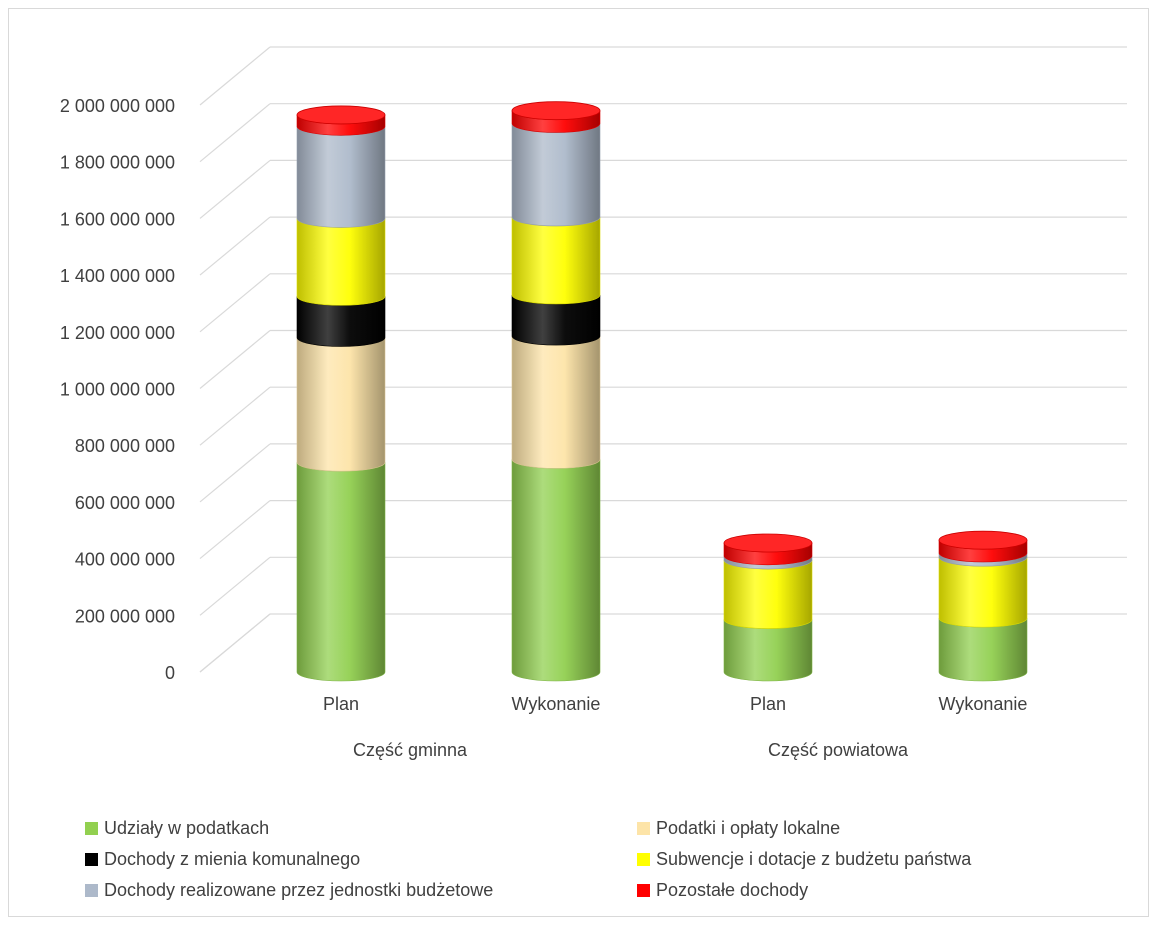  What do you see at coordinates (125, 503) in the screenshot?
I see `y-tick-label: 600 000 000` at bounding box center [125, 503].